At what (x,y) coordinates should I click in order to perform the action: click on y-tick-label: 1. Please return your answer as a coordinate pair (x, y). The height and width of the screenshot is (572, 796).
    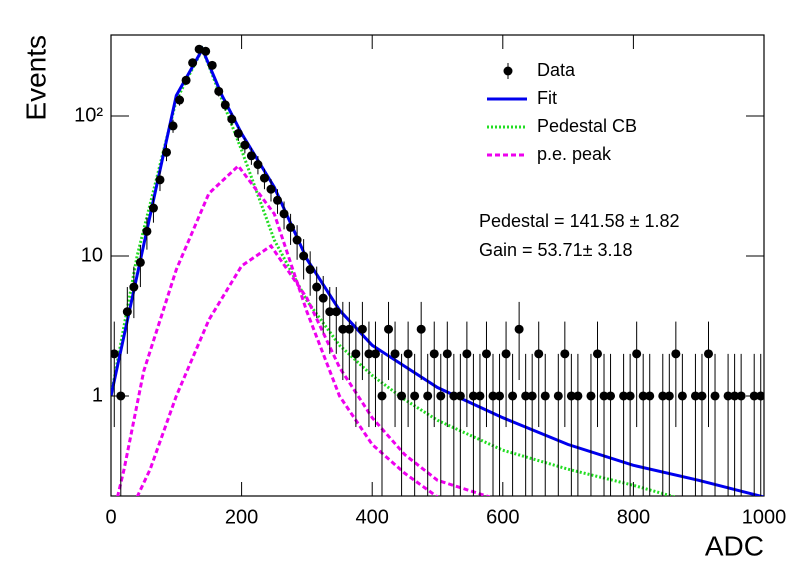
    Looking at the image, I should click on (97, 395).